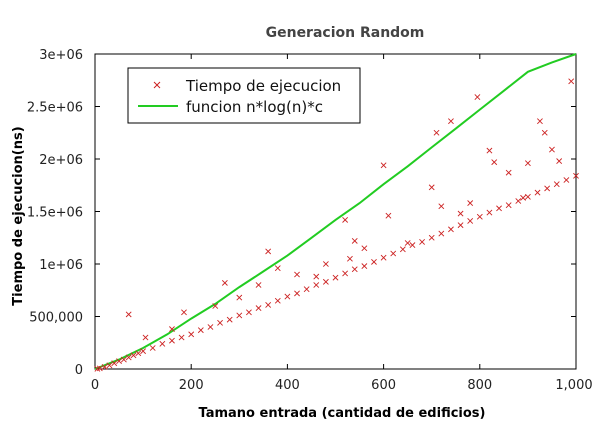 The image size is (601, 421). What do you see at coordinates (383, 385) in the screenshot?
I see `x-tick-label: 600` at bounding box center [383, 385].